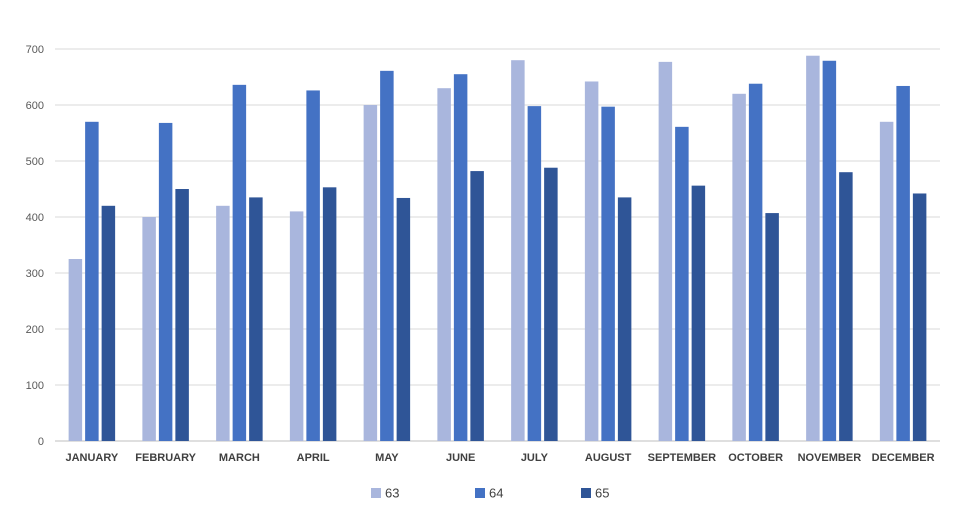  What do you see at coordinates (772, 327) in the screenshot?
I see `bar-65-october` at bounding box center [772, 327].